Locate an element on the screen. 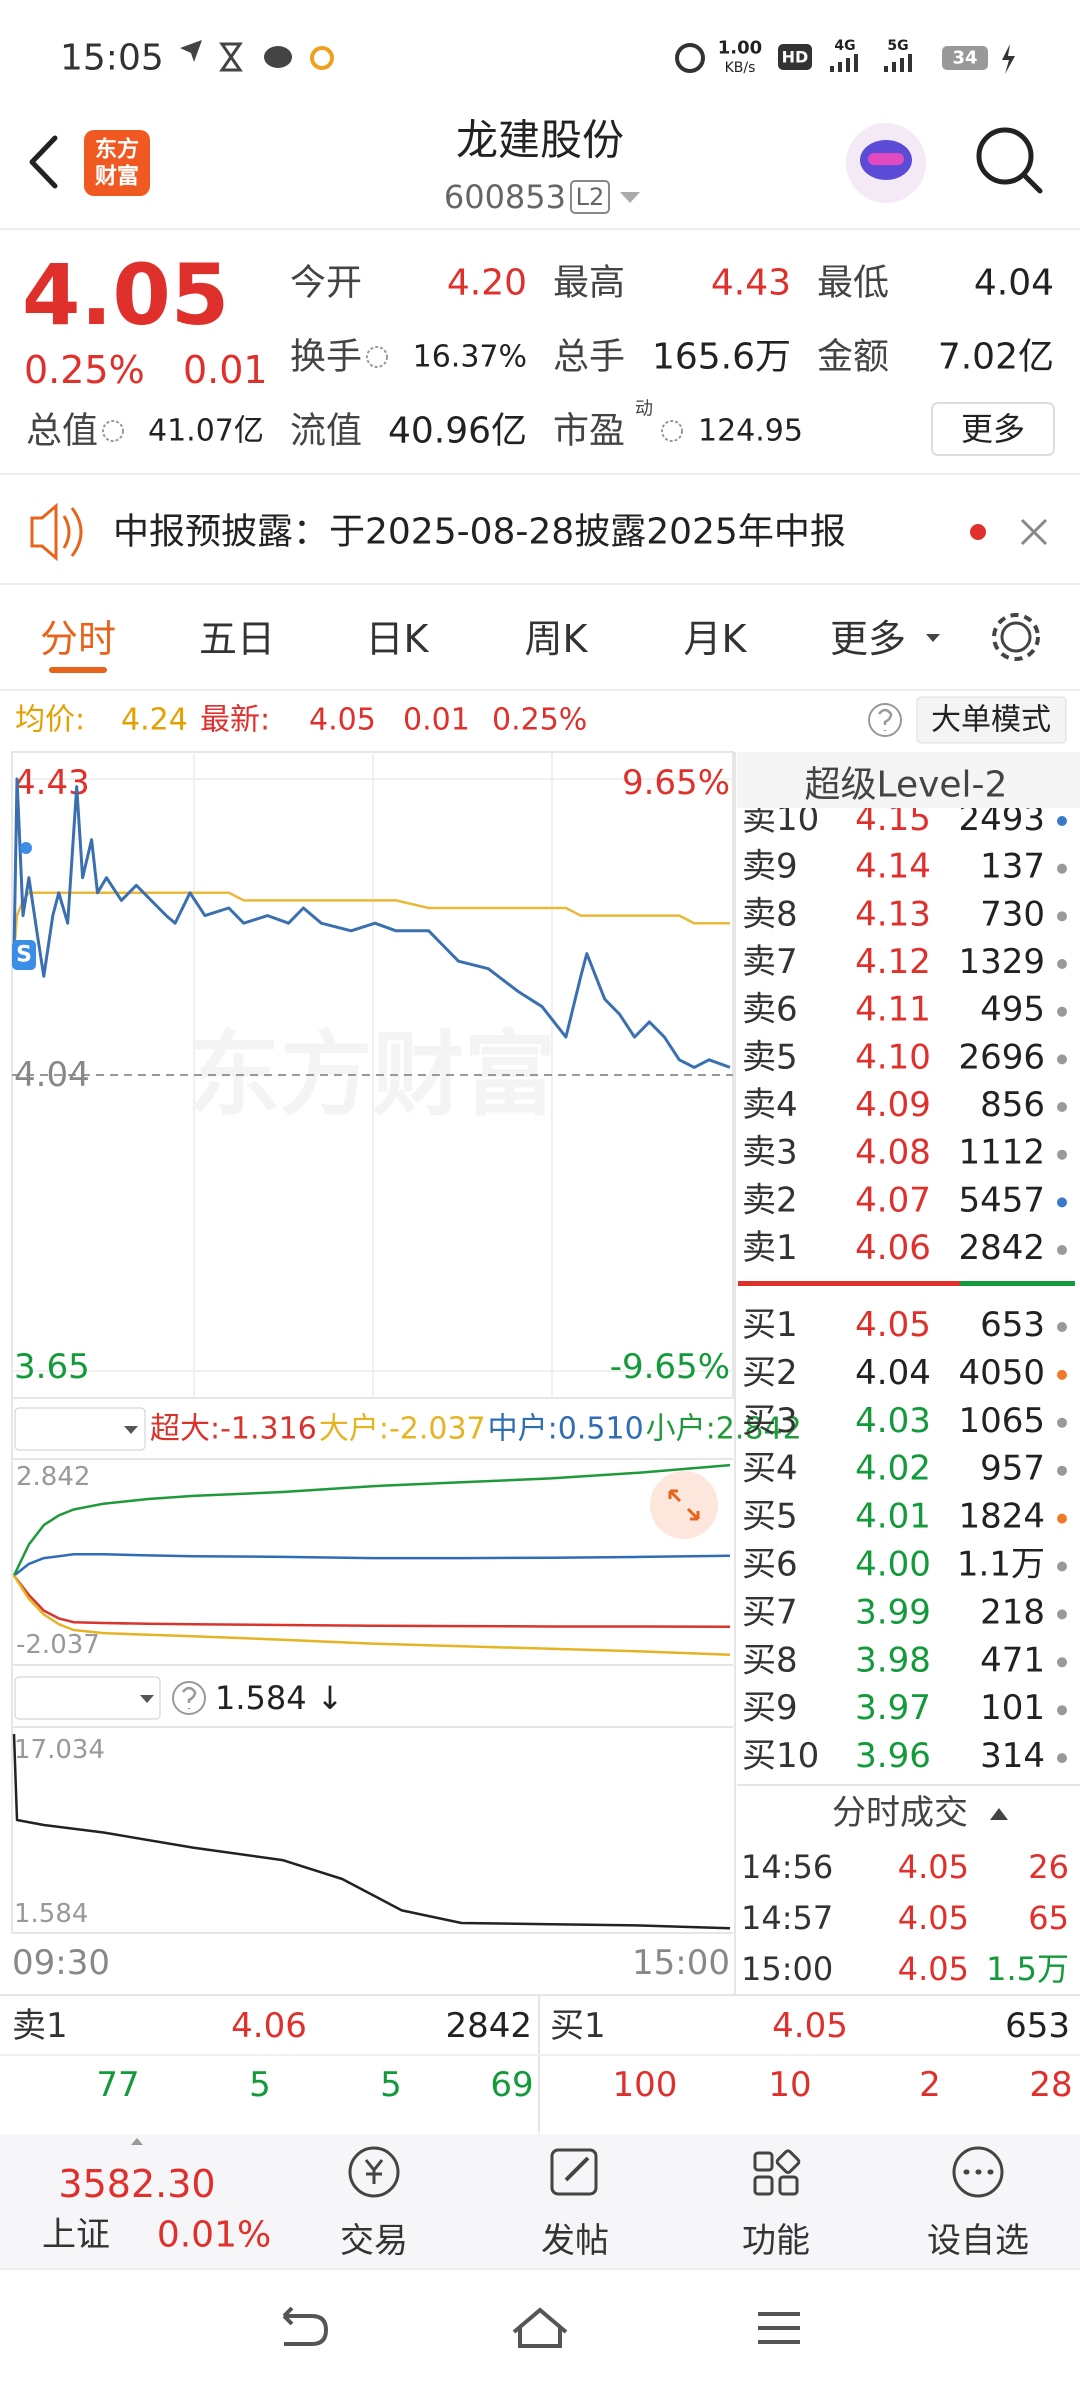  trade-icon is located at coordinates (374, 2172).